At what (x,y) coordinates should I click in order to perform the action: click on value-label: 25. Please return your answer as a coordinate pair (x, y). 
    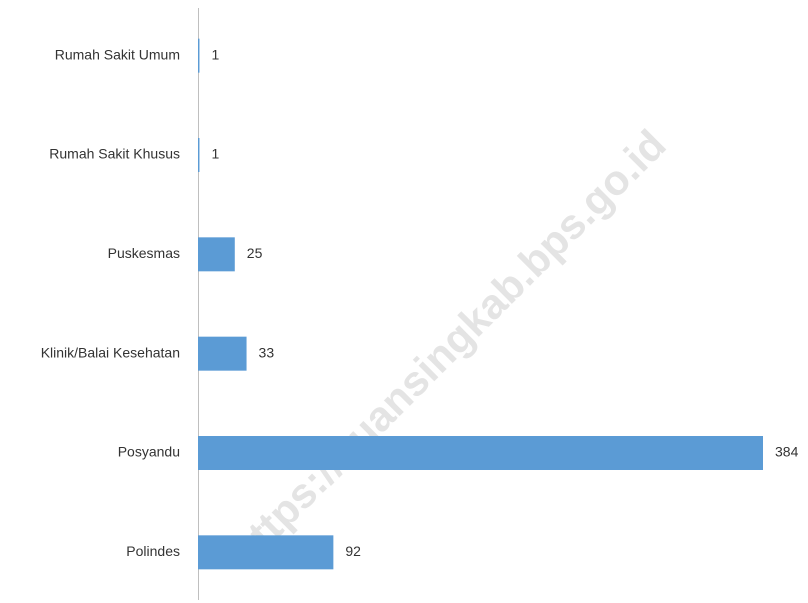
    Looking at the image, I should click on (255, 253).